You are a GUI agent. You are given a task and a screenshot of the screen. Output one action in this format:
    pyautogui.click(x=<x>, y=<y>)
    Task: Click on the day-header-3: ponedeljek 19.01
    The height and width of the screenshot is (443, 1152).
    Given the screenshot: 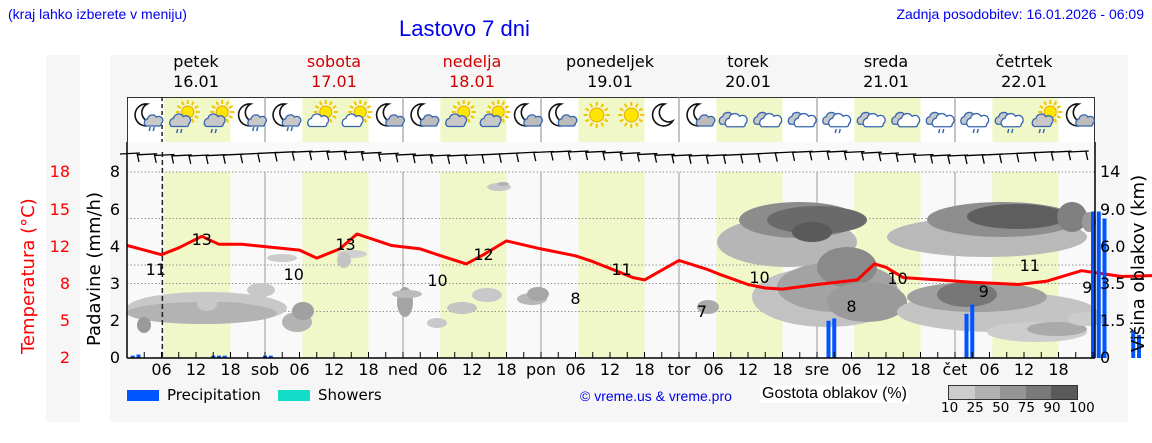 What is the action you would take?
    pyautogui.click(x=610, y=72)
    